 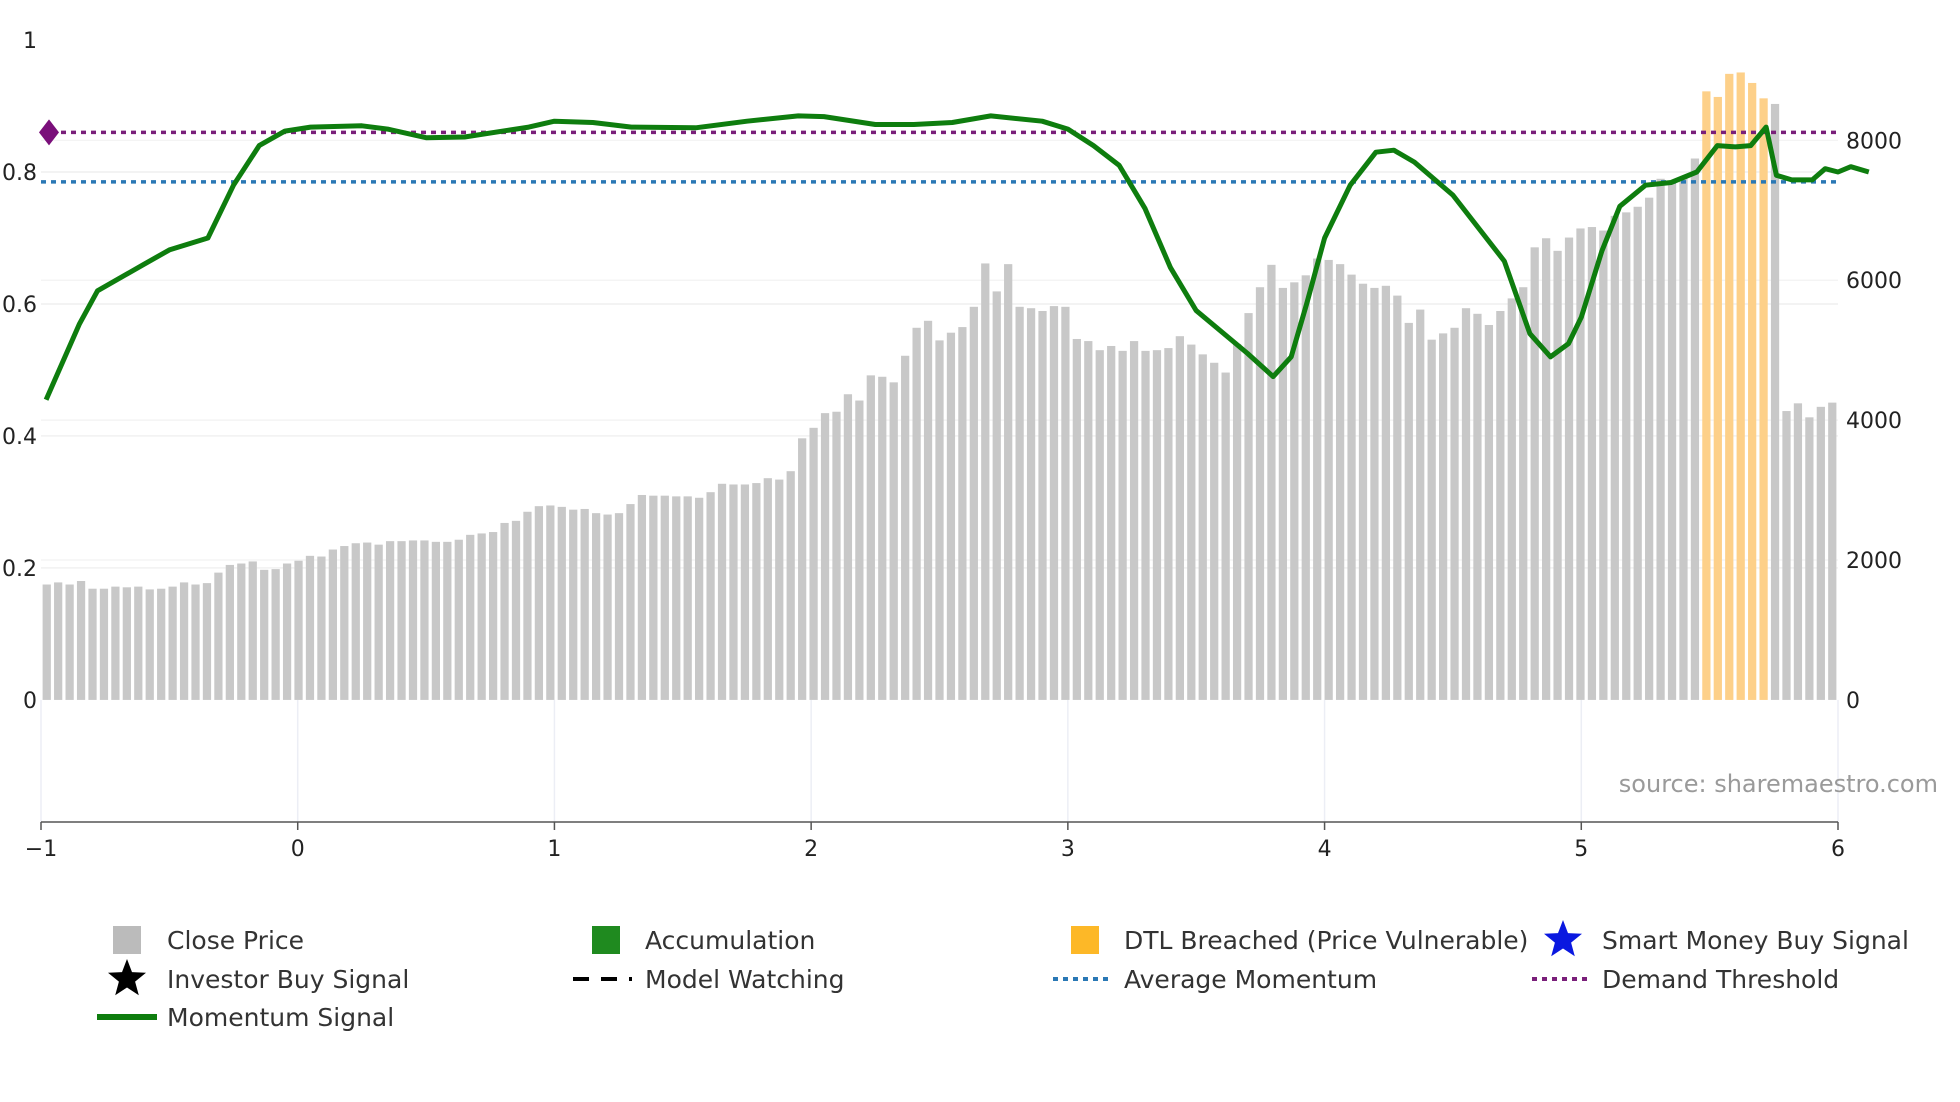 What do you see at coordinates (19, 173) in the screenshot?
I see `y-left-tick-label: 0.8` at bounding box center [19, 173].